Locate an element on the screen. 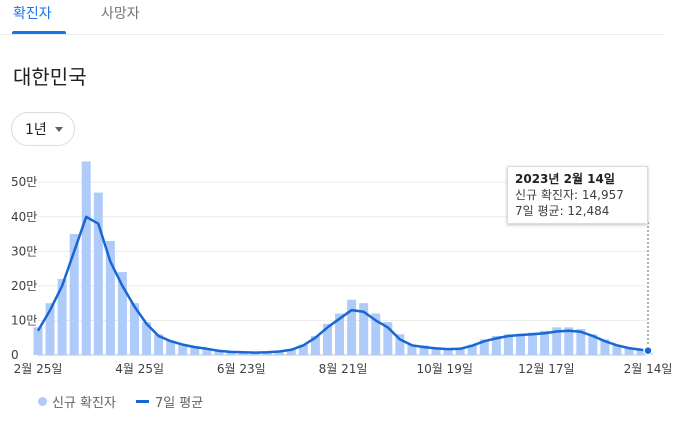  tooltip-date: 2023년 2월 14일 is located at coordinates (565, 179).